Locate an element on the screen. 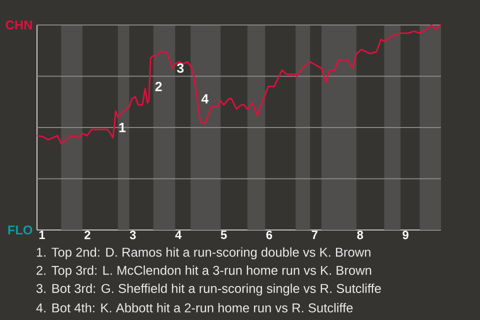  x-tick-label: 9 is located at coordinates (405, 235).